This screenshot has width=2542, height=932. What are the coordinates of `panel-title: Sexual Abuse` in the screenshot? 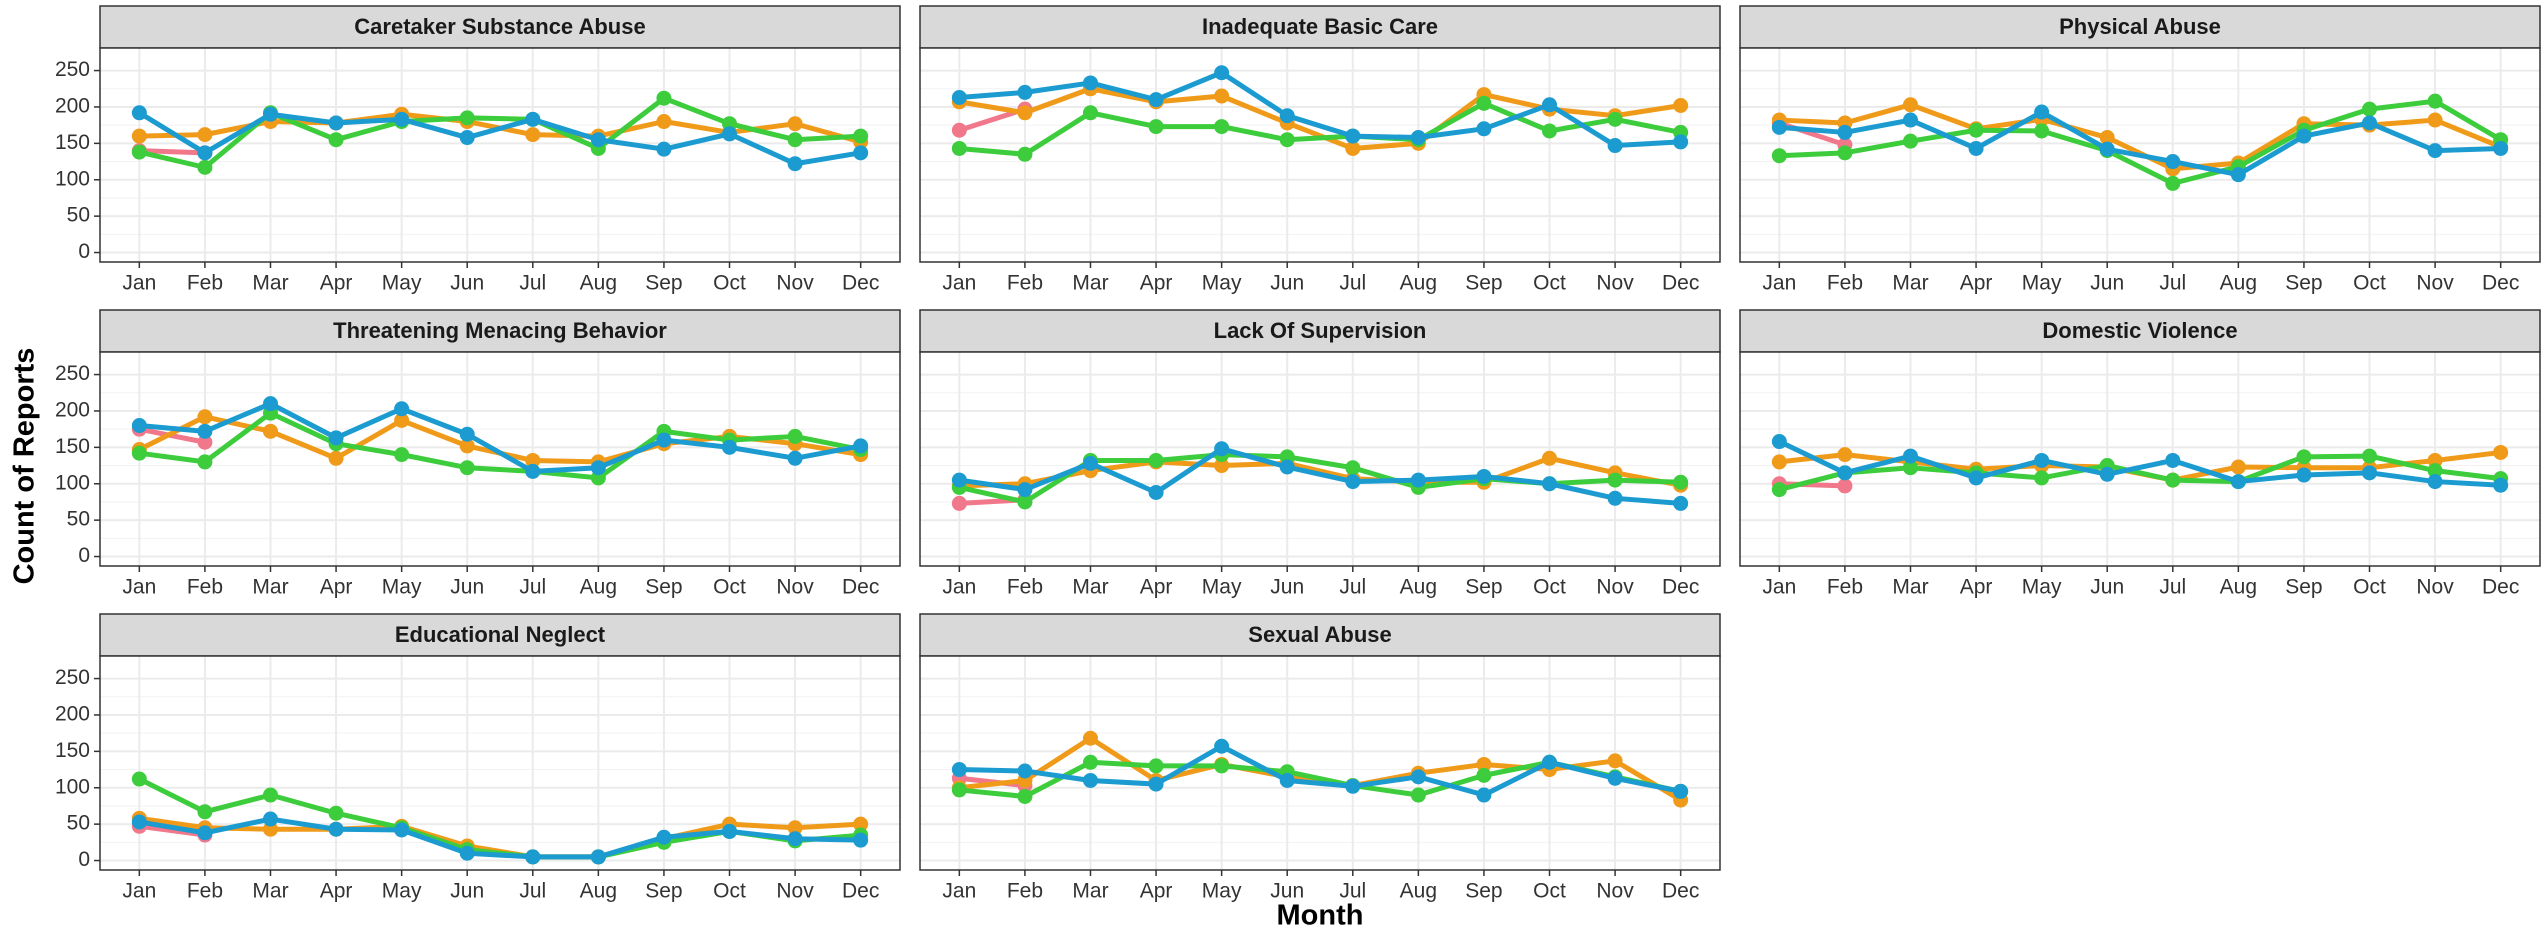 It's located at (1319, 634).